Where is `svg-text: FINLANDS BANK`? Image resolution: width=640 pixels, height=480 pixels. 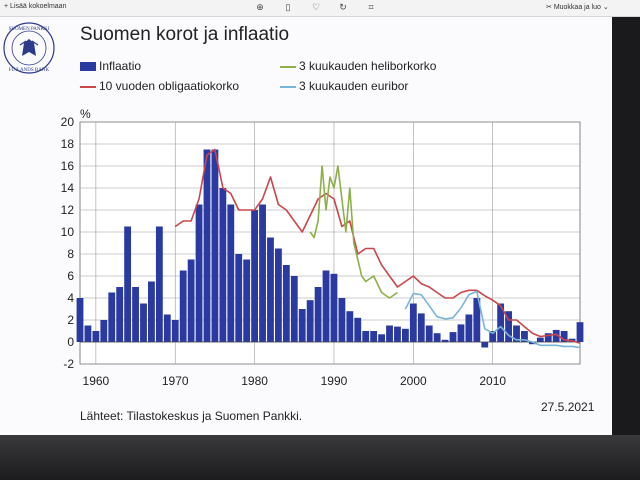 svg-text: FINLANDS BANK is located at coordinates (29, 70).